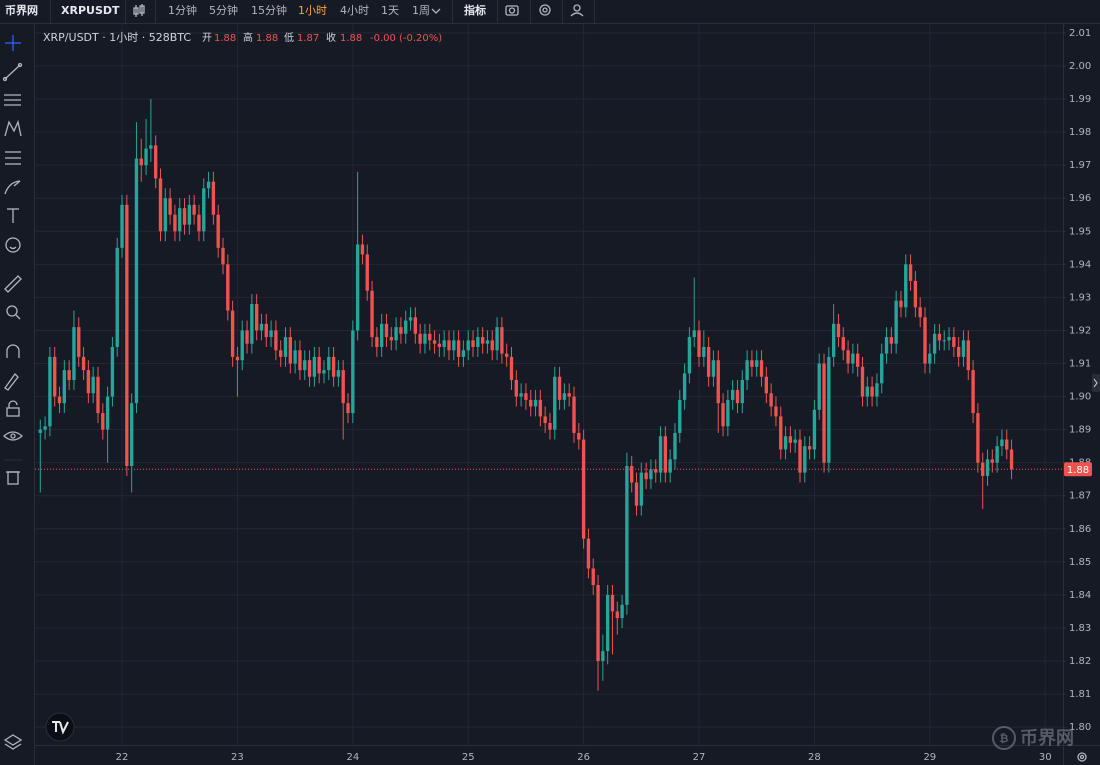  What do you see at coordinates (929, 757) in the screenshot?
I see `x-tick-label: 29` at bounding box center [929, 757].